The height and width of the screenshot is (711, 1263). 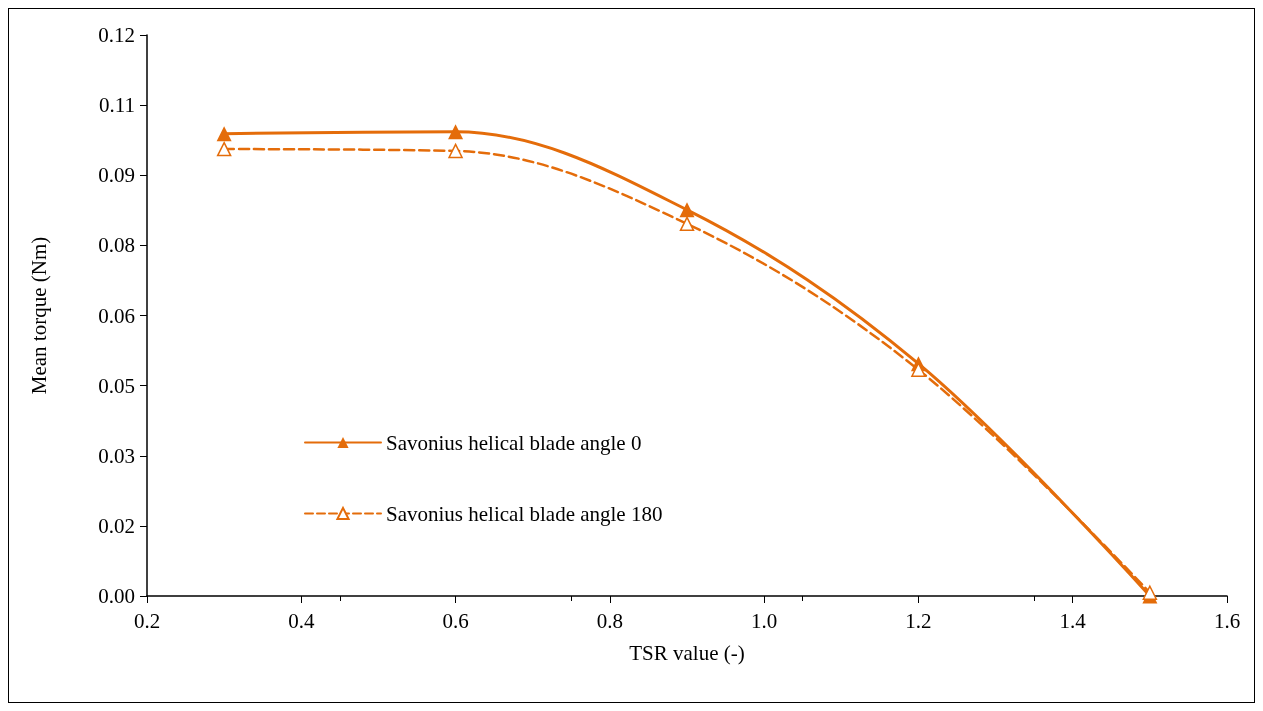 I want to click on y-tick-label: 0.02, so click(x=116, y=525).